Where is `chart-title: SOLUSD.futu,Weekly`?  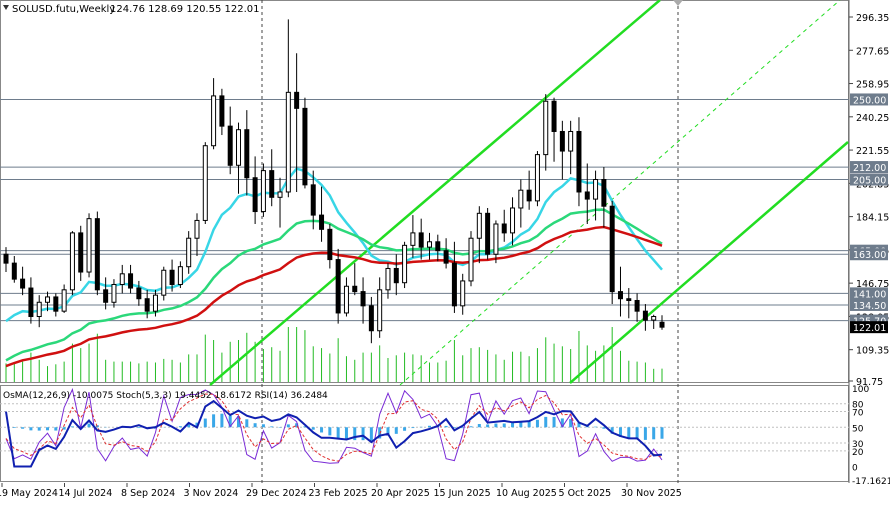 chart-title: SOLUSD.futu,Weekly is located at coordinates (63, 9).